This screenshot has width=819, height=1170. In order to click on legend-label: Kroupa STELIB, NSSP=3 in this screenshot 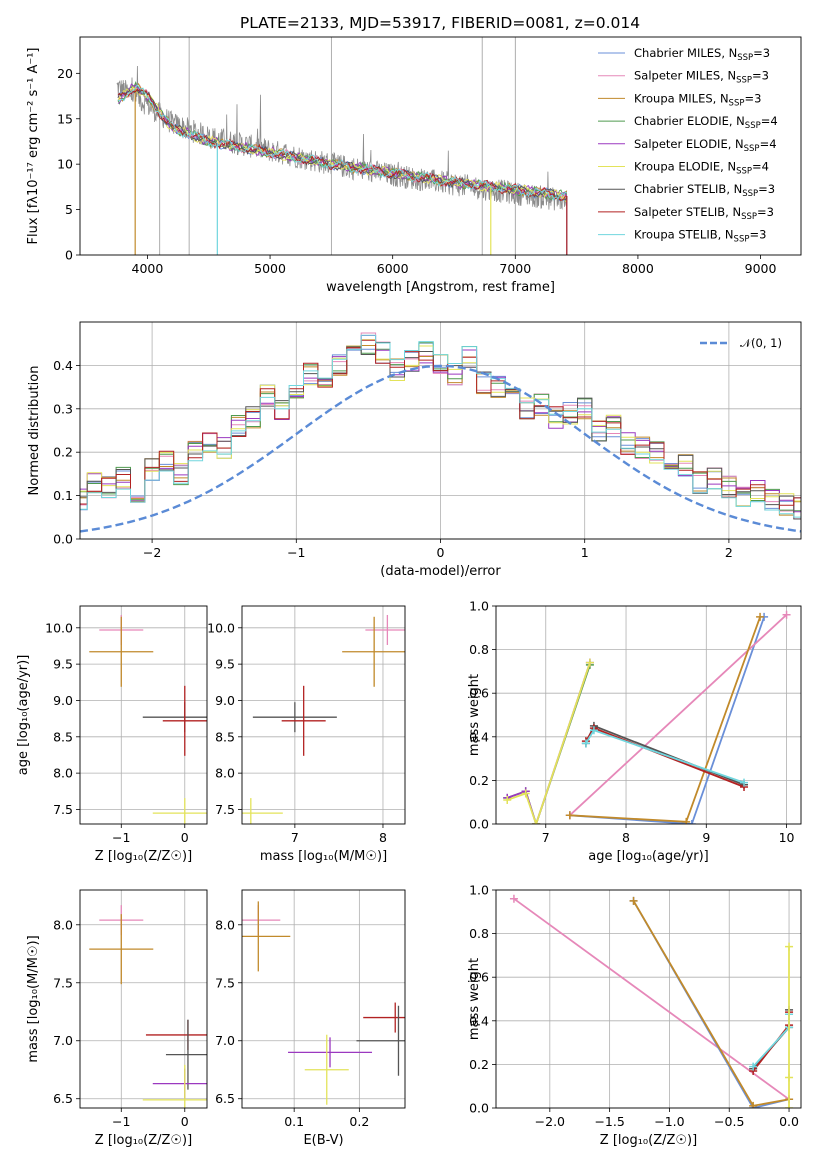, I will do `click(700, 236)`.